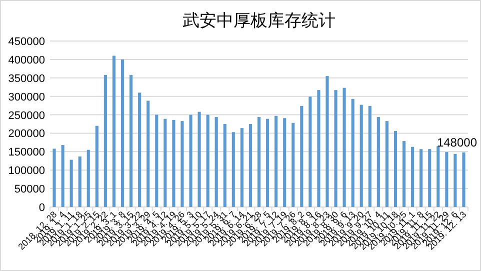 The height and width of the screenshot is (271, 481). Describe the element at coordinates (26, 152) in the screenshot. I see `y-tick-label: 150000` at that location.